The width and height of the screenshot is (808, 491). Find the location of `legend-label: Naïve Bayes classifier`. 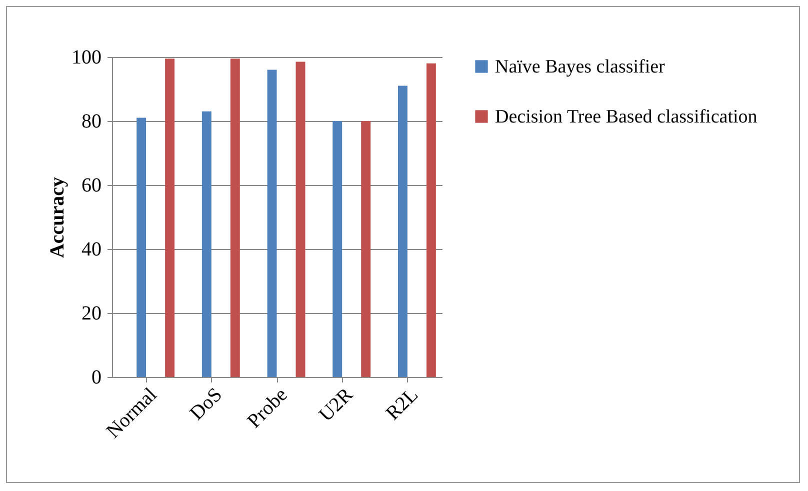

legend-label: Naïve Bayes classifier is located at coordinates (580, 67).